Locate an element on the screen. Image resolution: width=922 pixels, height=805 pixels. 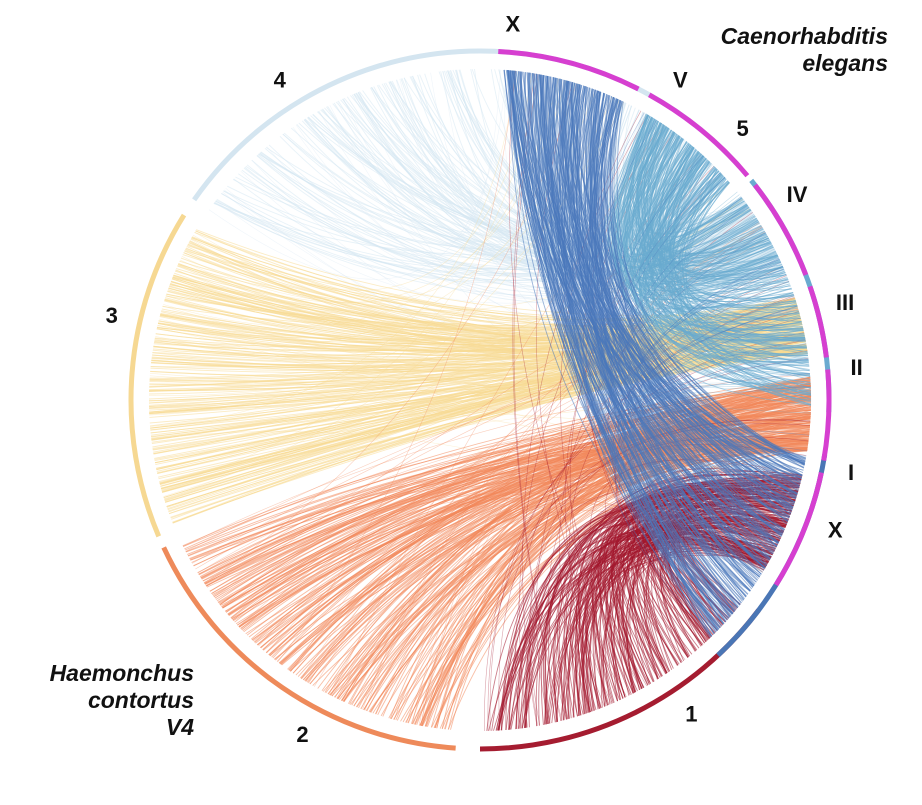
species-label-elegans: Caenorhabditis elegans is located at coordinates (804, 50).